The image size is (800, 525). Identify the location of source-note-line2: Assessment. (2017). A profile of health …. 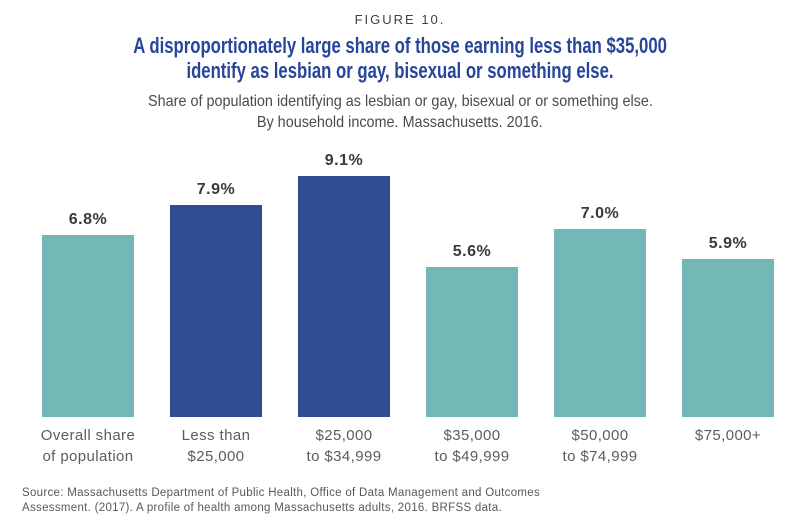
(262, 508).